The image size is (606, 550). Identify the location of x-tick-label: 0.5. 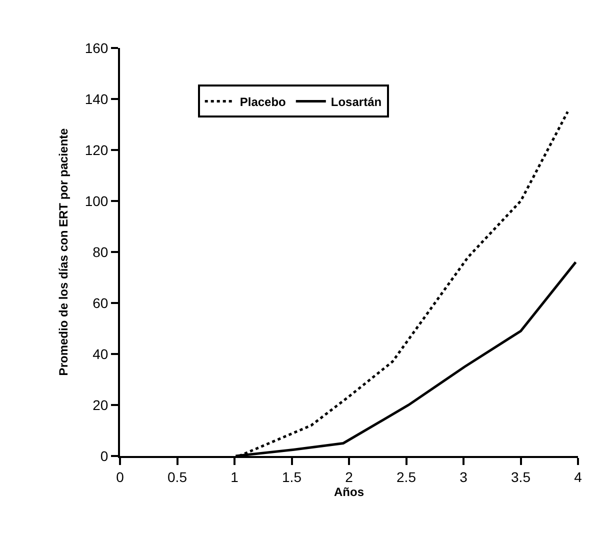
(178, 476).